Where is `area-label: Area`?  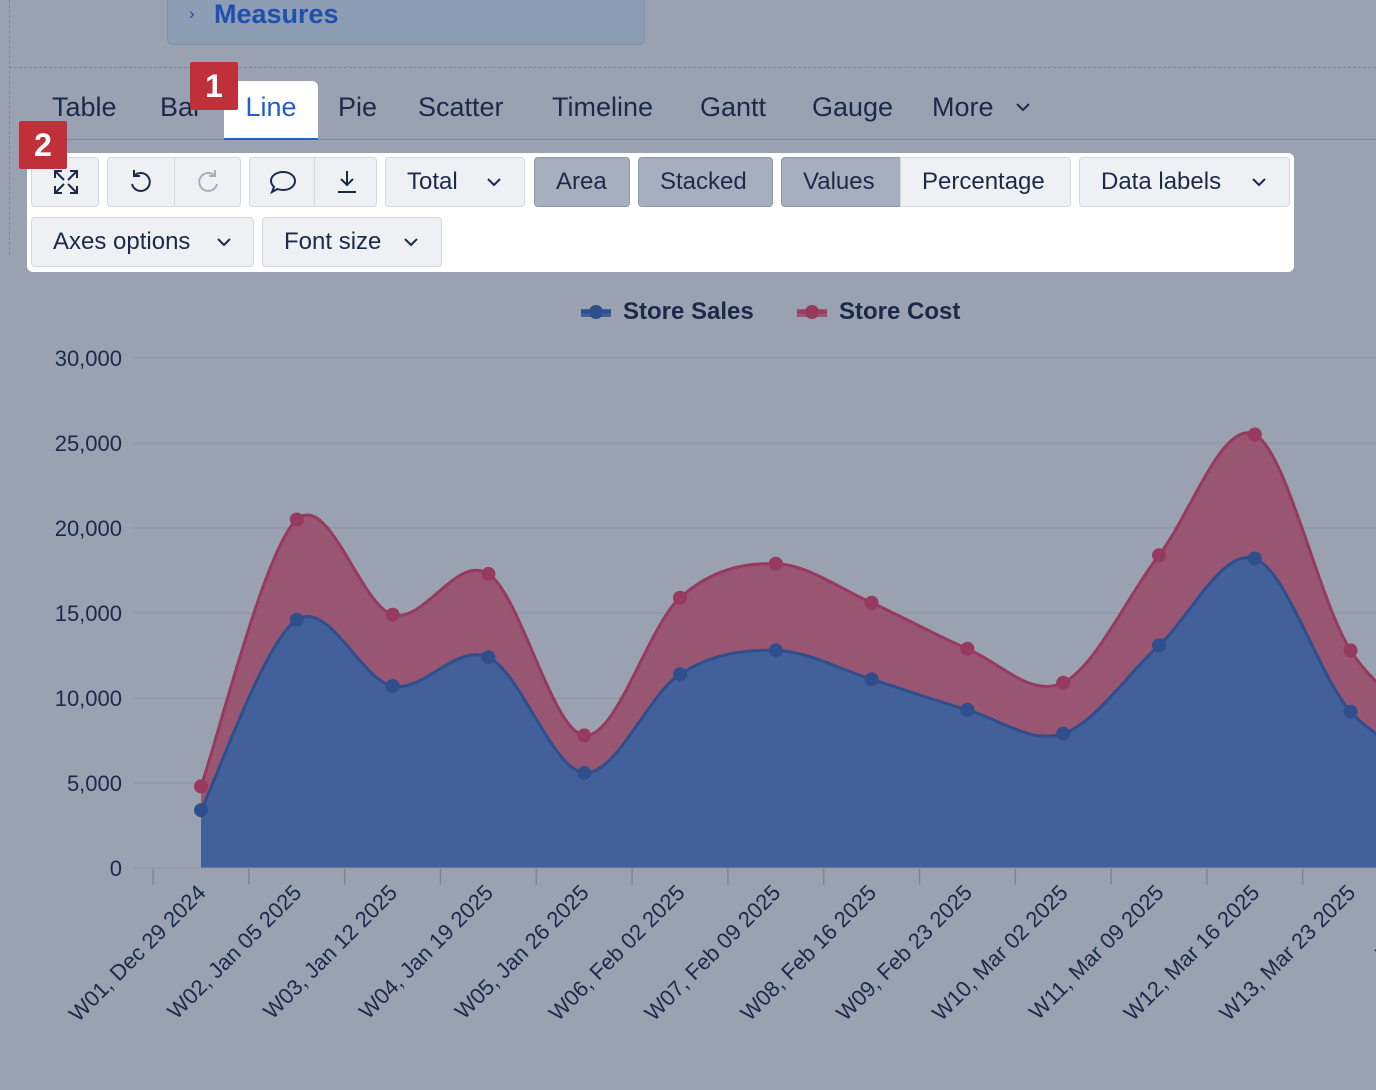
area-label: Area is located at coordinates (581, 181).